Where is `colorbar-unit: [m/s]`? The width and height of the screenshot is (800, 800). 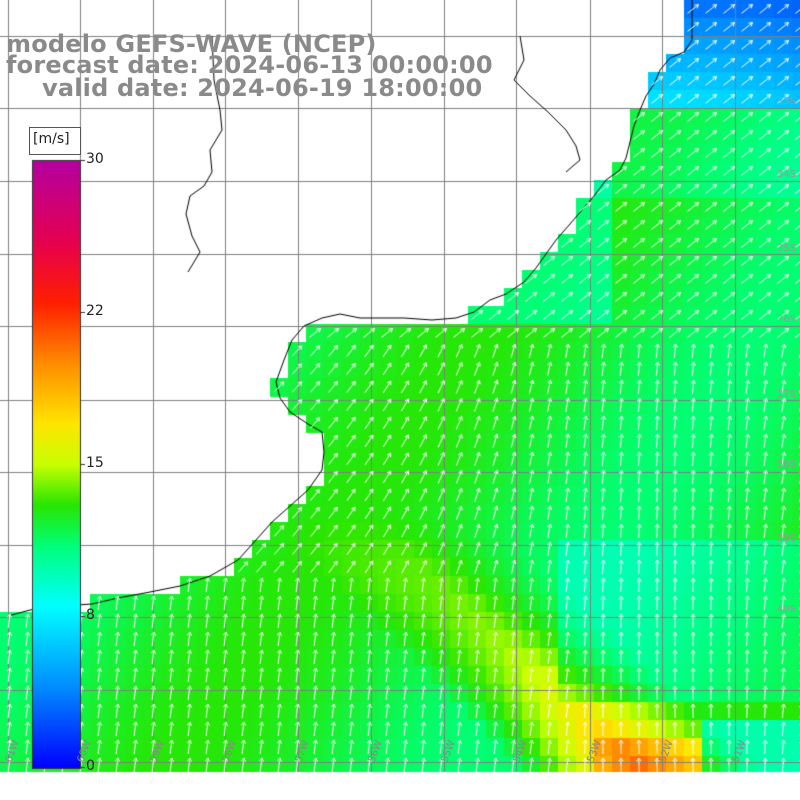
colorbar-unit: [m/s] is located at coordinates (51, 139).